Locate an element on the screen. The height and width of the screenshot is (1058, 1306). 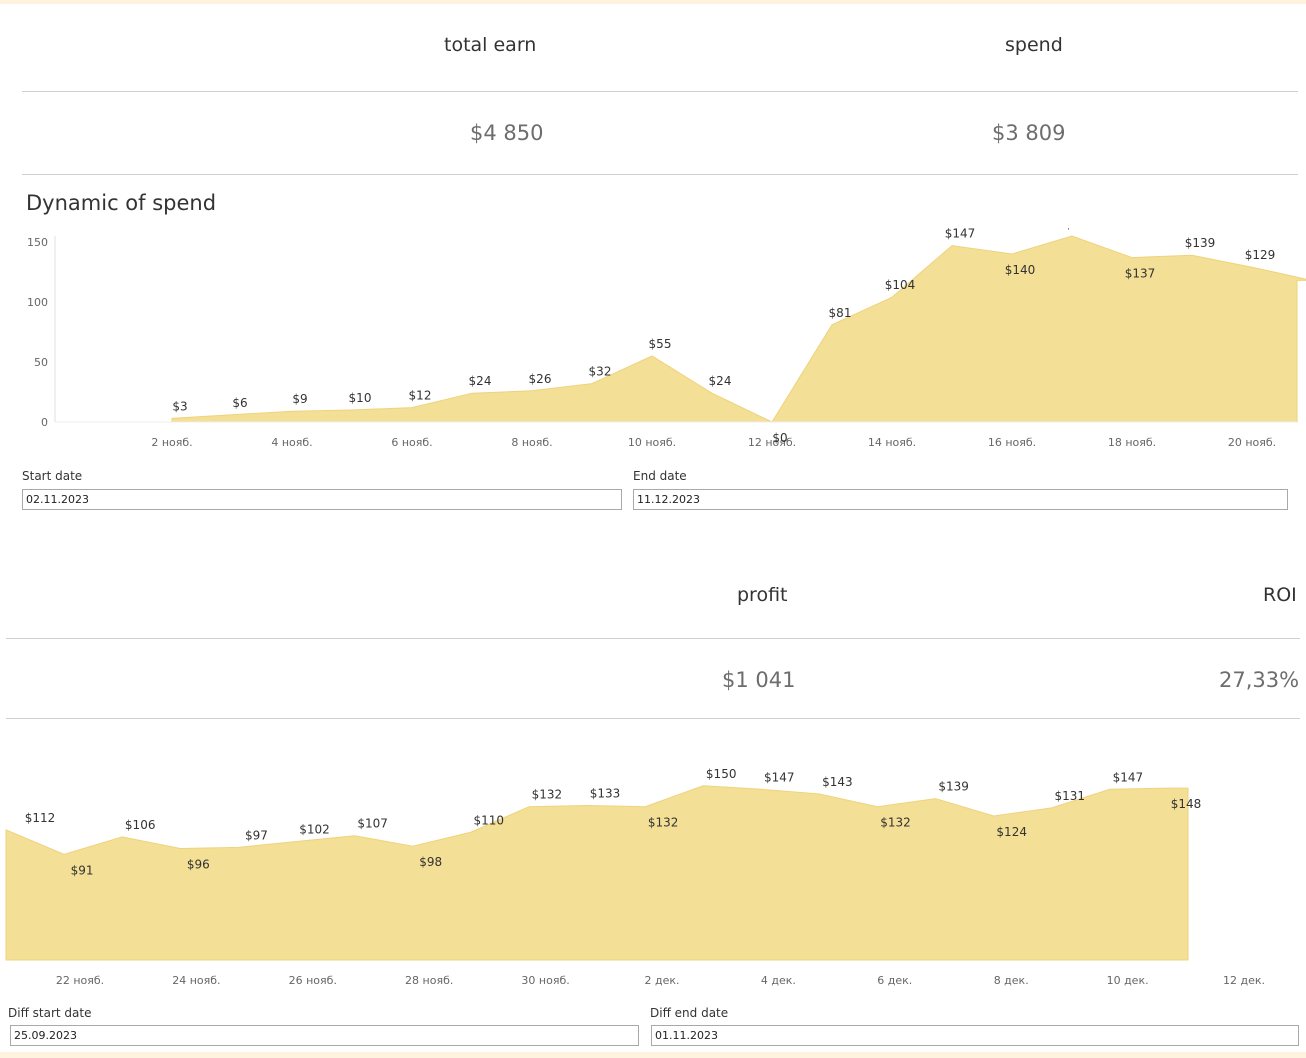
x-tick-label: 6 дек. is located at coordinates (894, 980).